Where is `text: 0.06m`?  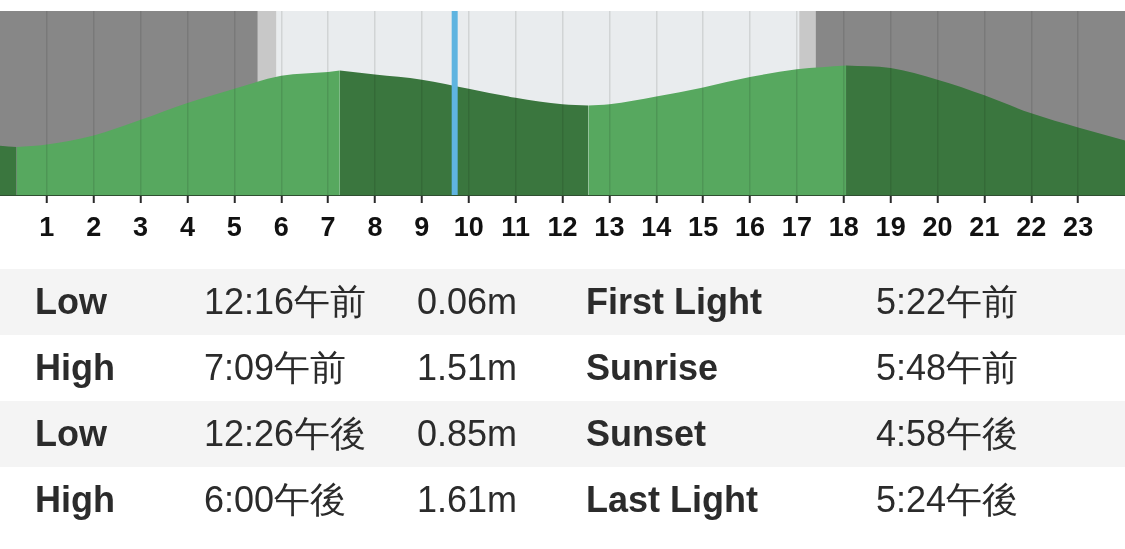 text: 0.06m is located at coordinates (467, 302).